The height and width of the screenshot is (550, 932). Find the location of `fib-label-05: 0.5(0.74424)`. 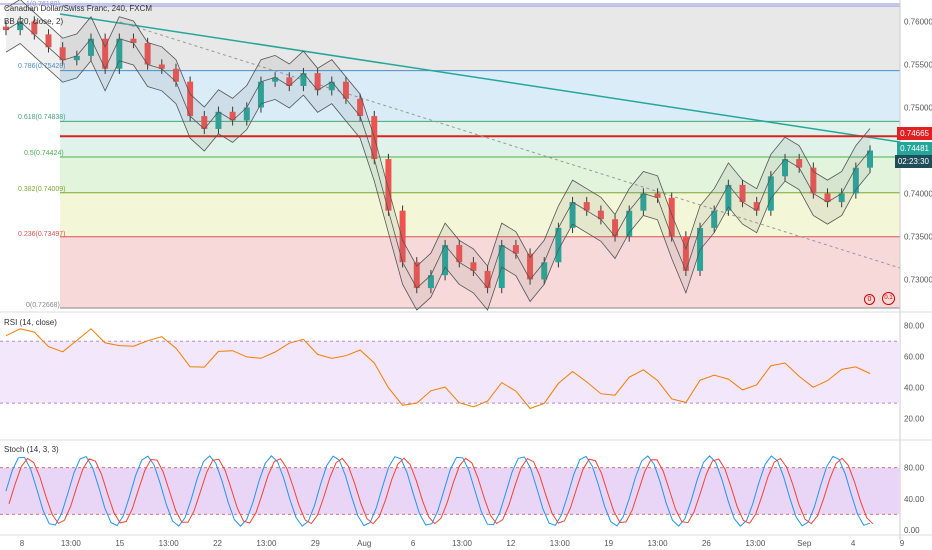

fib-label-05: 0.5(0.74424) is located at coordinates (44, 153).